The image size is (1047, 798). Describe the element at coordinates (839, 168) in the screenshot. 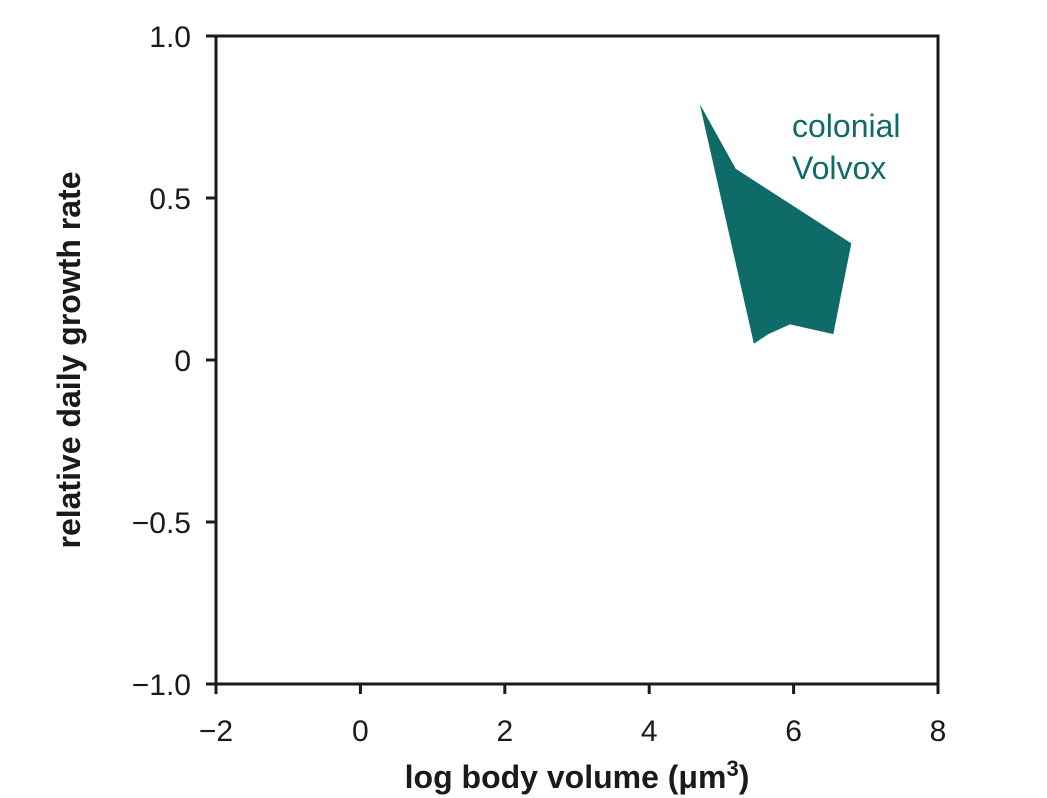

I see `region-label-line: Volvox` at that location.